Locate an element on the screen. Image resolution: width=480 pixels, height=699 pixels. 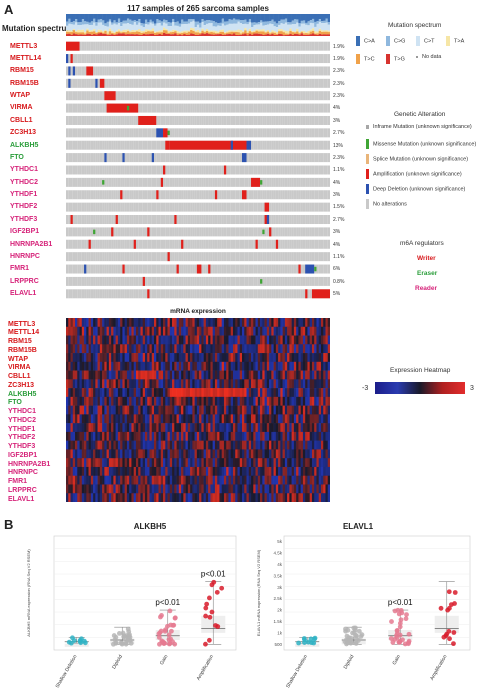
oncoprint-alteration is located at coordinates (306, 294).